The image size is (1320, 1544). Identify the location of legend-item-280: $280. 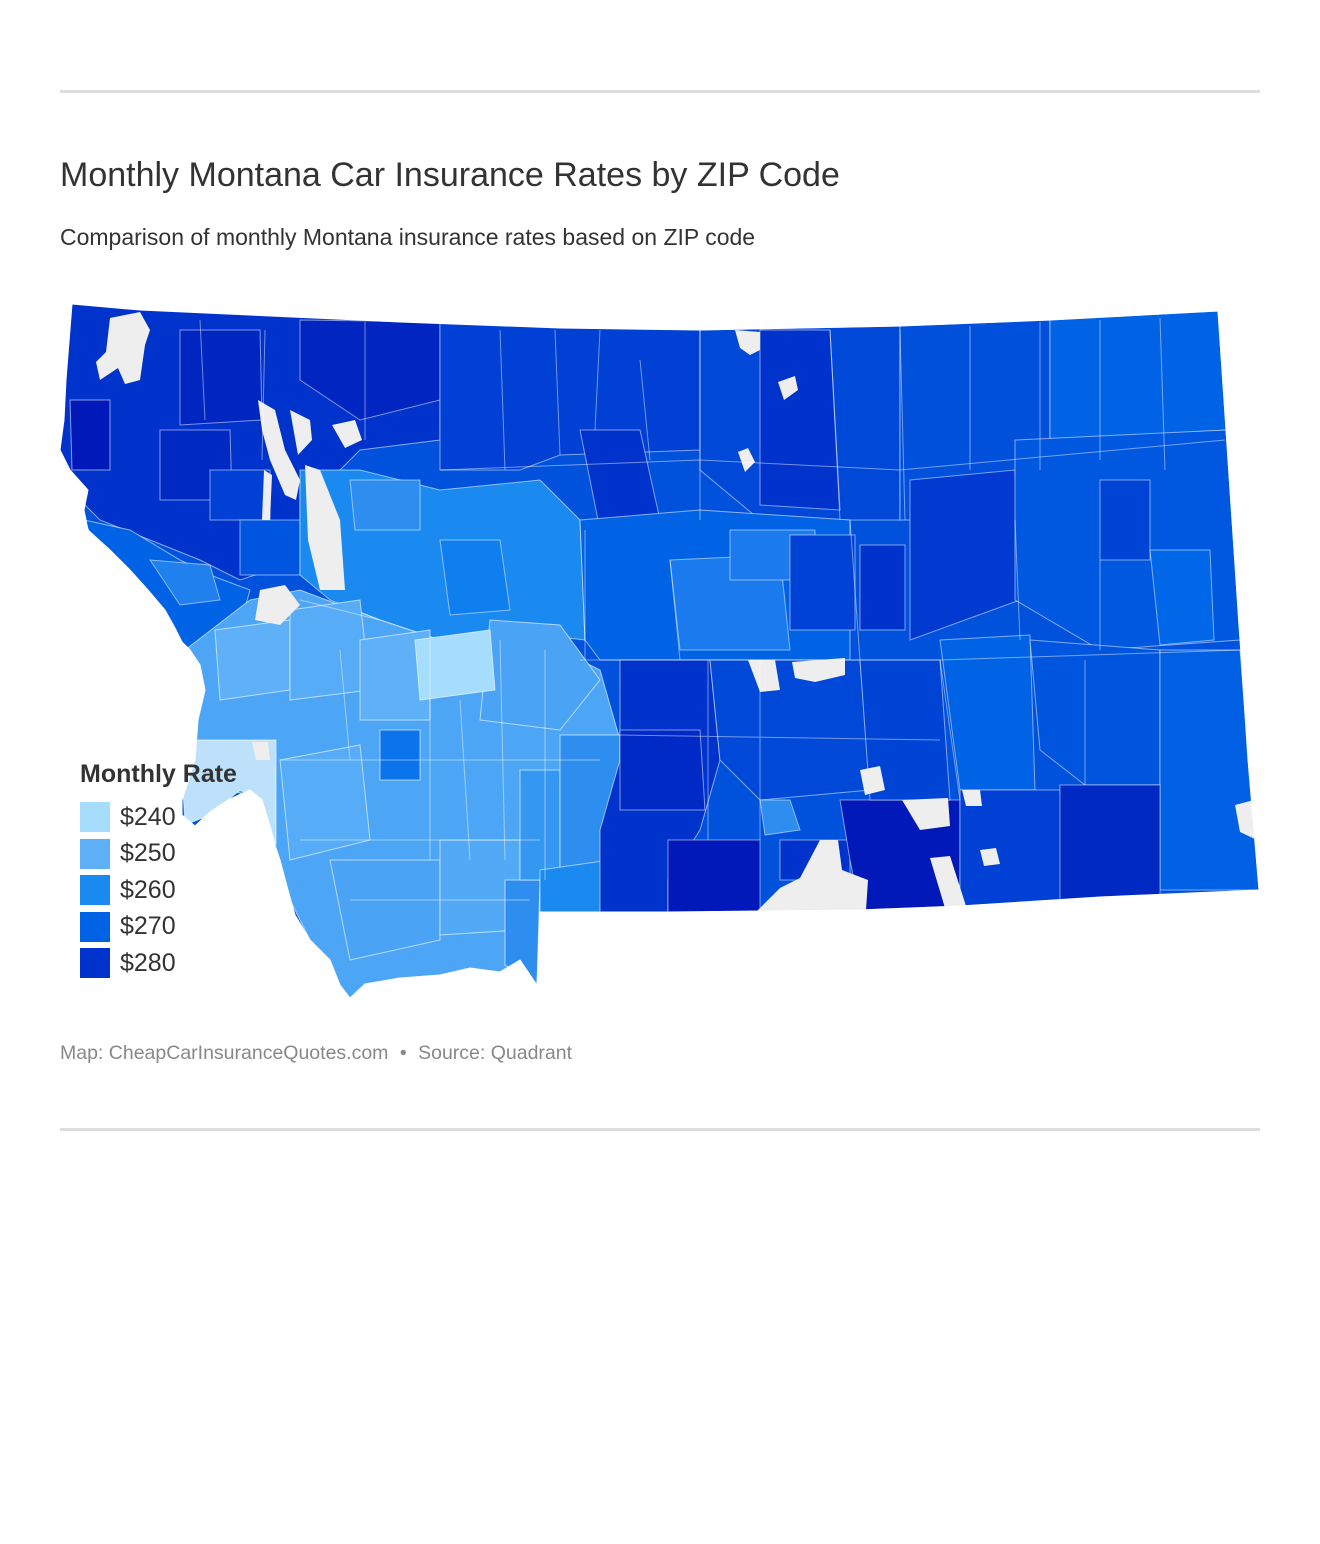
(158, 963).